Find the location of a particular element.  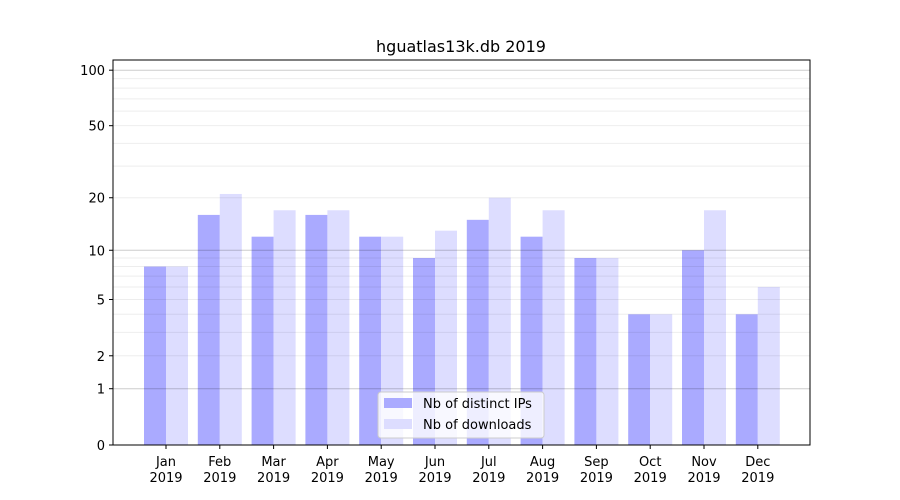

x-tick-label: Jun 2019 is located at coordinates (434, 470).